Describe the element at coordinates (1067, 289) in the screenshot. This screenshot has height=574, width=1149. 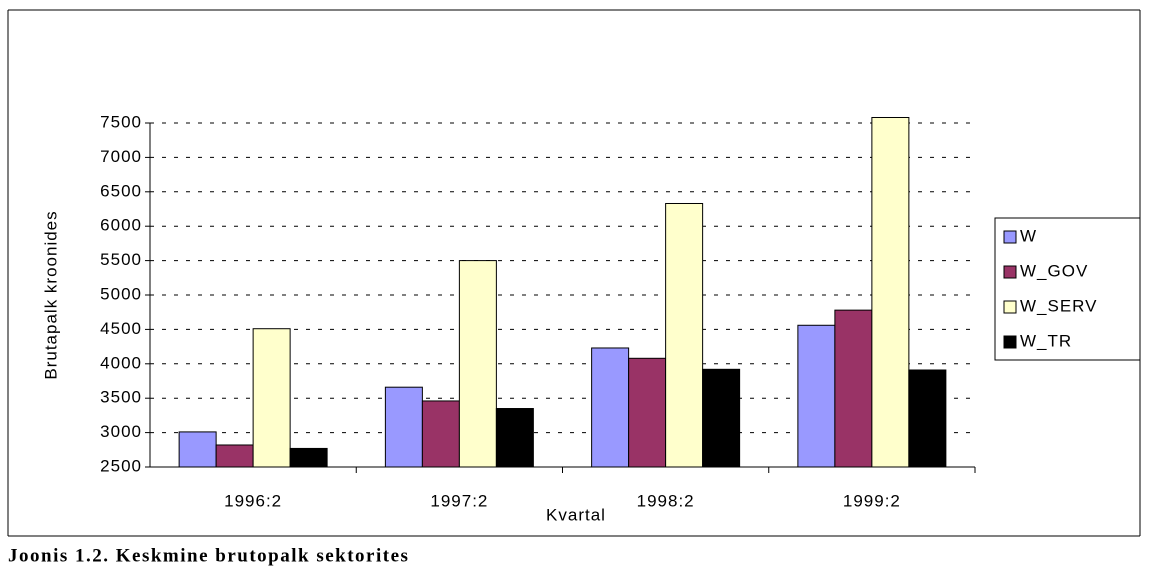
I see `legend-box` at that location.